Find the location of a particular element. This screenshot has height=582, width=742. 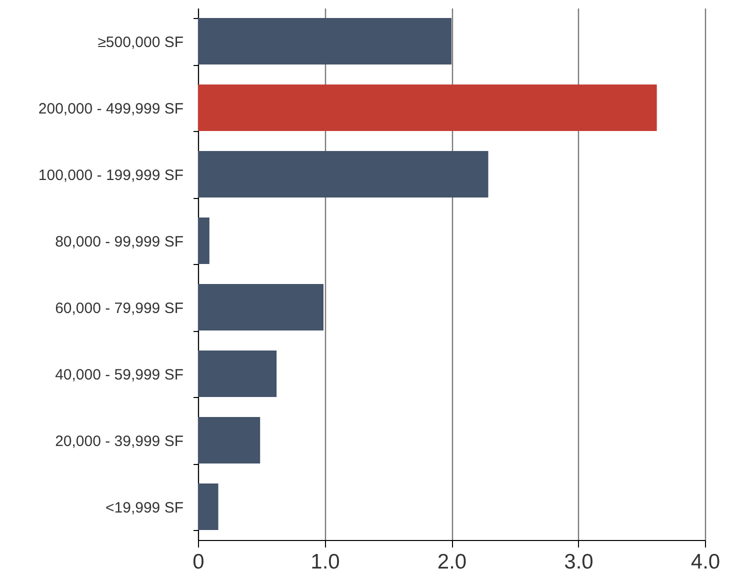

x-tick-label: 2.0 is located at coordinates (452, 562).